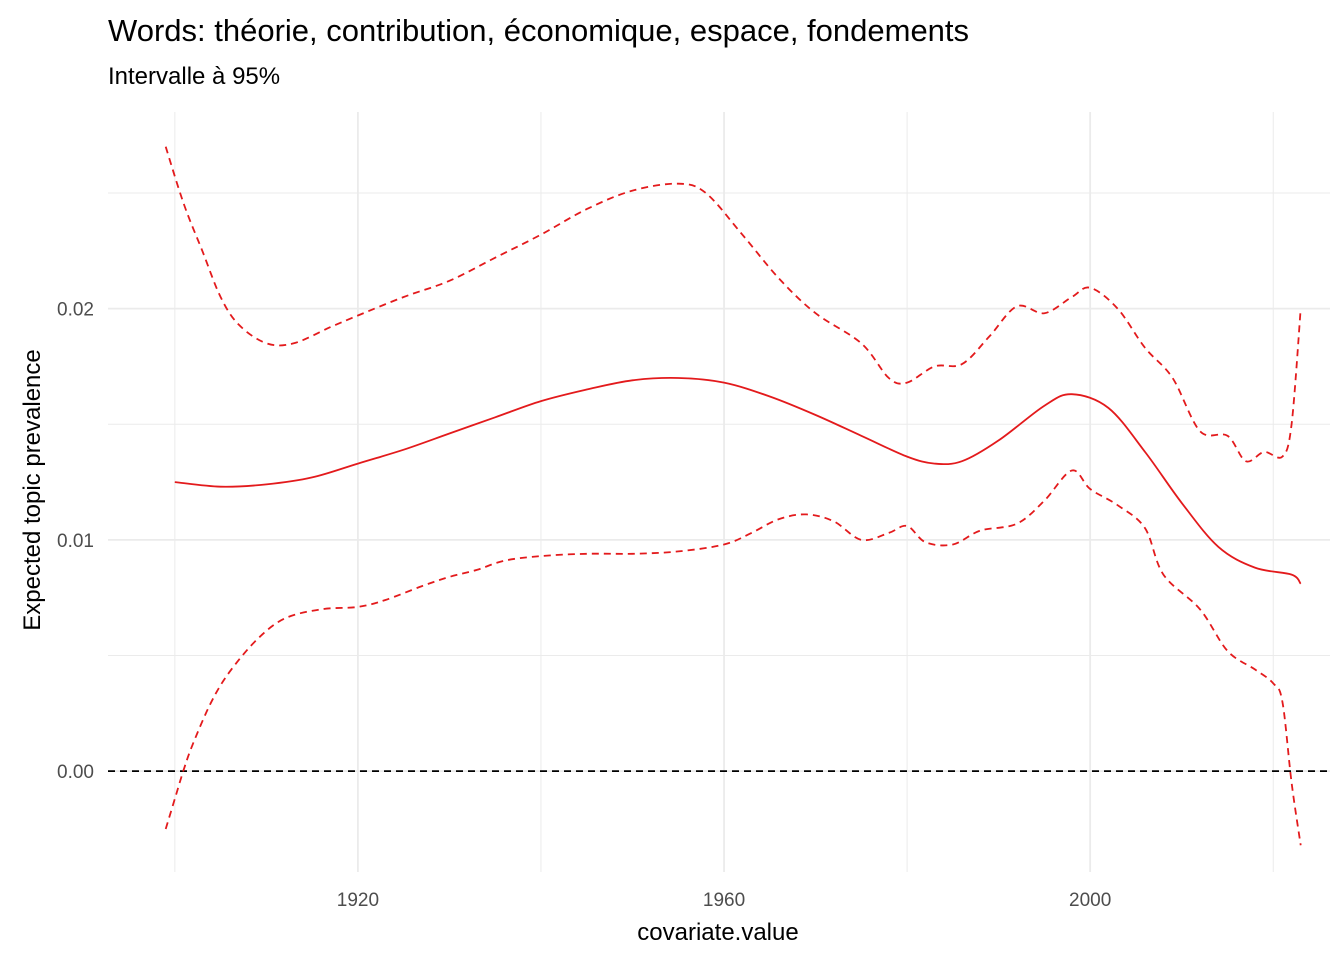 This screenshot has height=960, width=1344. I want to click on y-axis: 0.00 0.01 0.02, so click(75, 542).